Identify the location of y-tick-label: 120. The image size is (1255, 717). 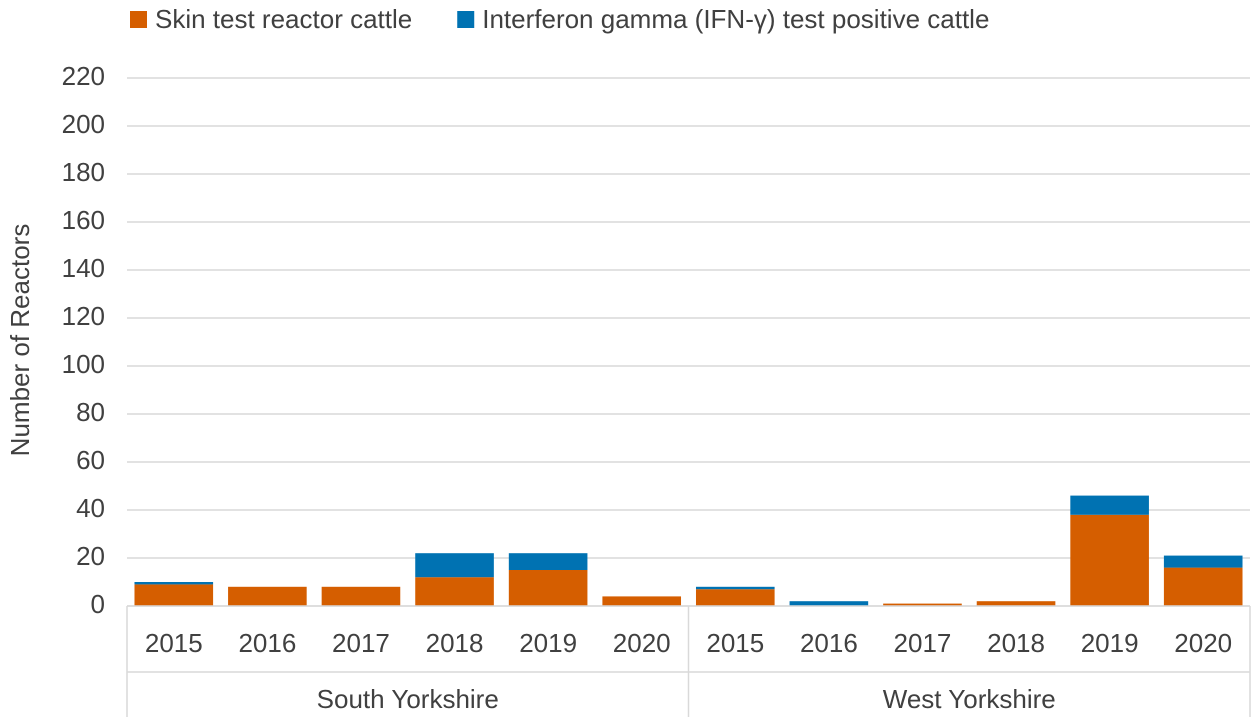
(83, 316).